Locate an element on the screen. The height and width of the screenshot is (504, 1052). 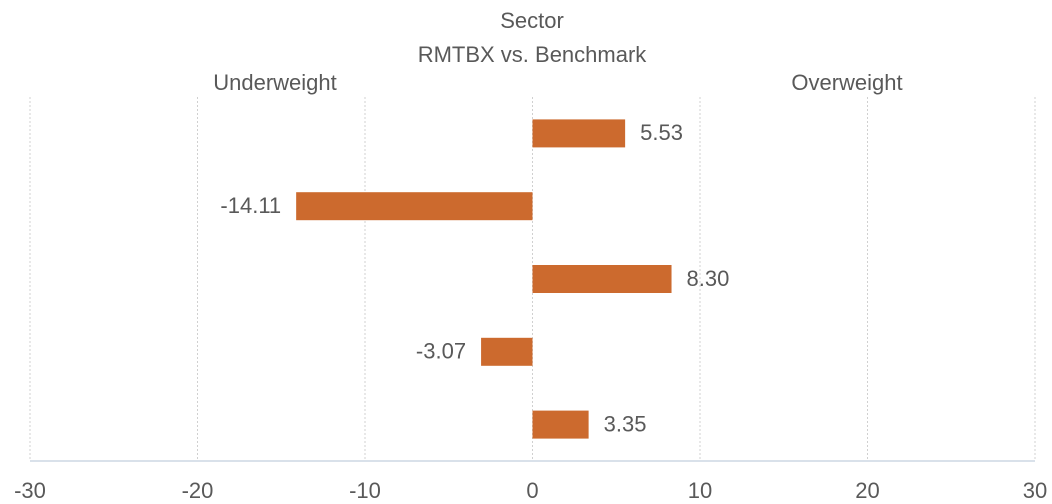
data-label: 5.53 is located at coordinates (661, 132).